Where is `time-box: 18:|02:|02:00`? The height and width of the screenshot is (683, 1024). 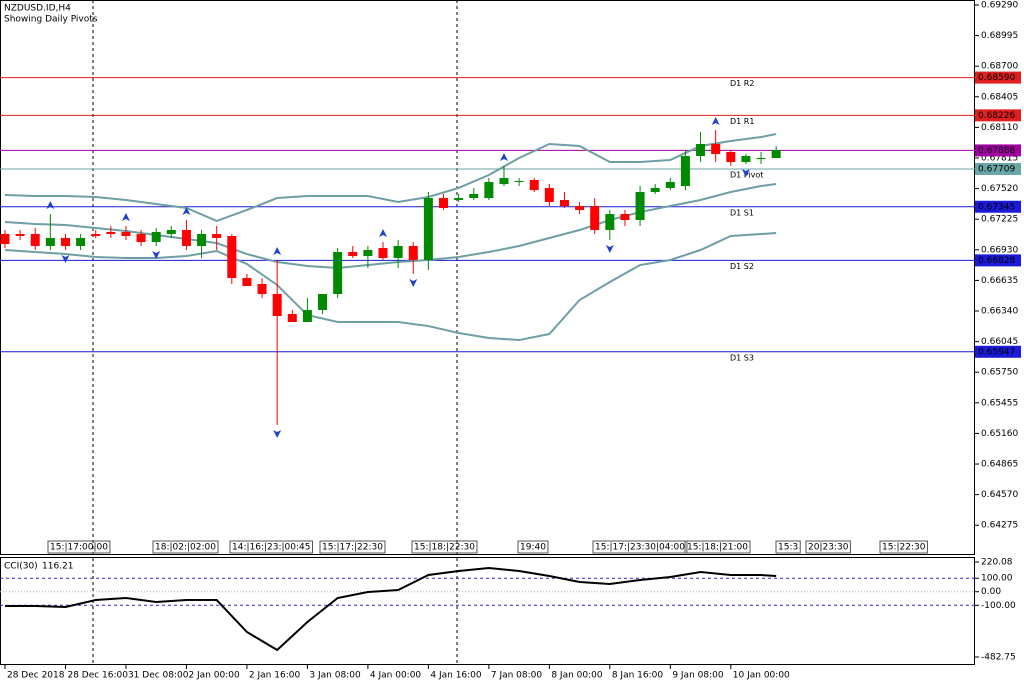
time-box: 18:|02:|02:00 is located at coordinates (185, 548).